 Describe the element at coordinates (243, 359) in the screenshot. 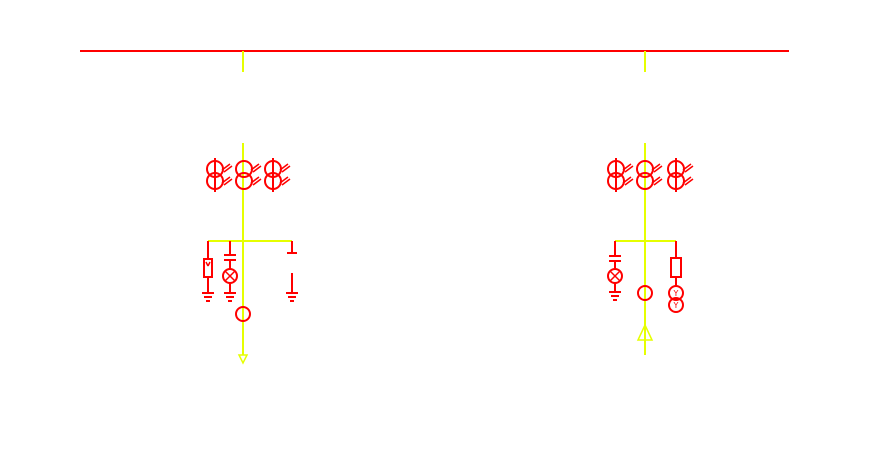

I see `arrow-down-icon` at that location.